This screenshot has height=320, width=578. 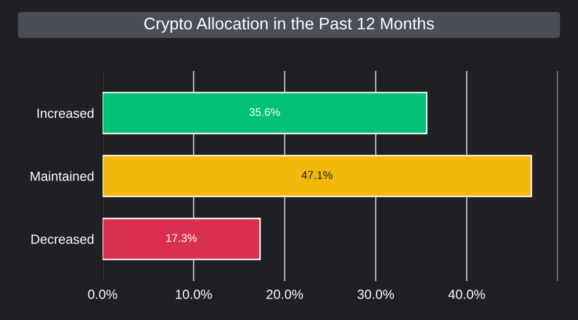 What do you see at coordinates (376, 294) in the screenshot?
I see `x-tick-label: 30.0%` at bounding box center [376, 294].